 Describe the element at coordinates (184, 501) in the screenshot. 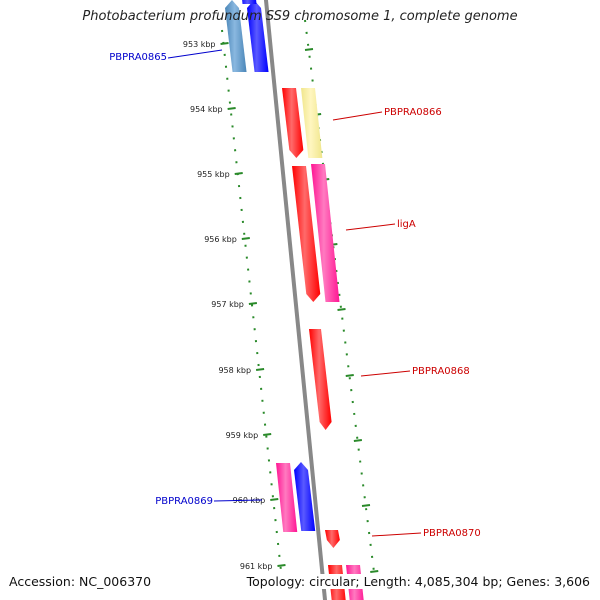

I see `gene-label-pbpra0869: PBPRA0869` at that location.